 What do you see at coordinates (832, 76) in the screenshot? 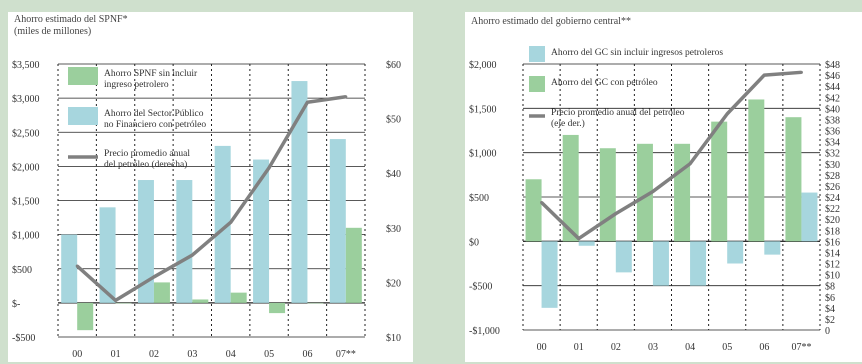
I see `y2-tick-label: $46` at bounding box center [832, 76].